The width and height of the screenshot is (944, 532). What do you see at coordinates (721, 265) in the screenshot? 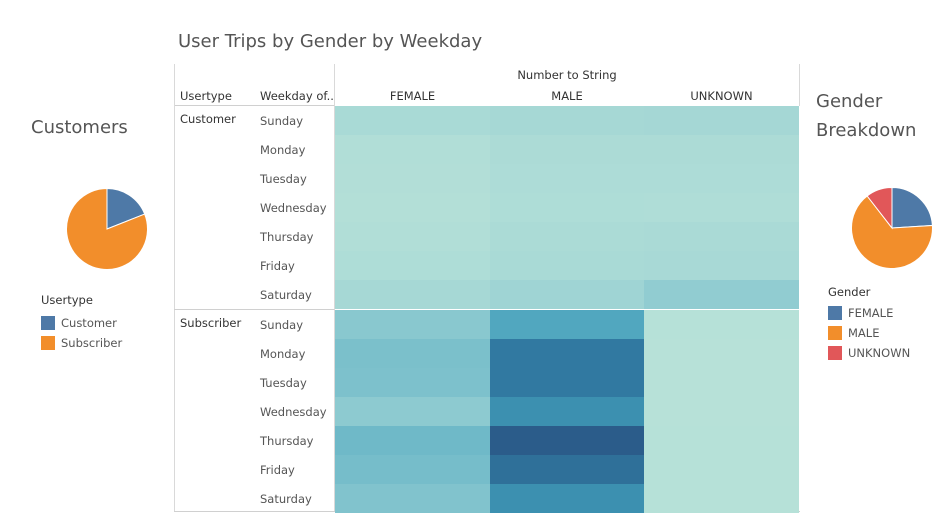
I see `heatmap-cell-customer-friday-unknown` at bounding box center [721, 265].